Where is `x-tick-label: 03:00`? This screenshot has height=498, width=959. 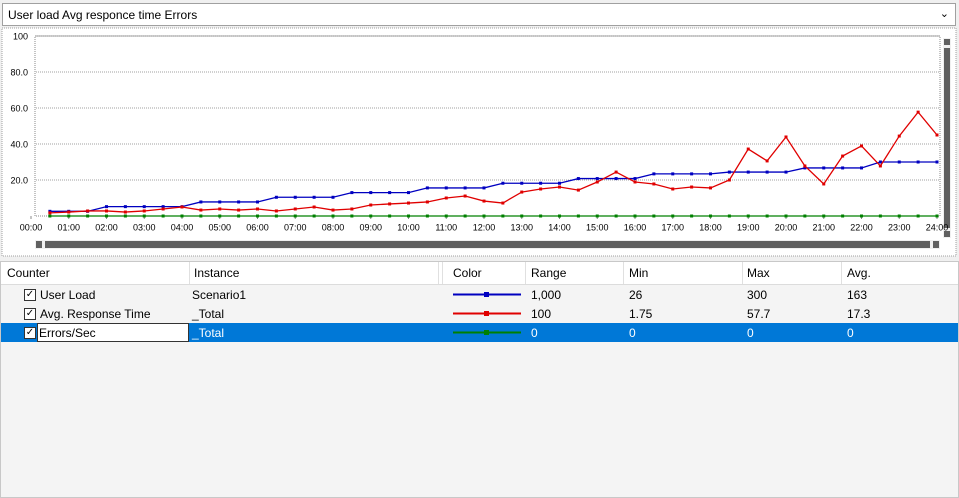
x-tick-label: 03:00 is located at coordinates (144, 227).